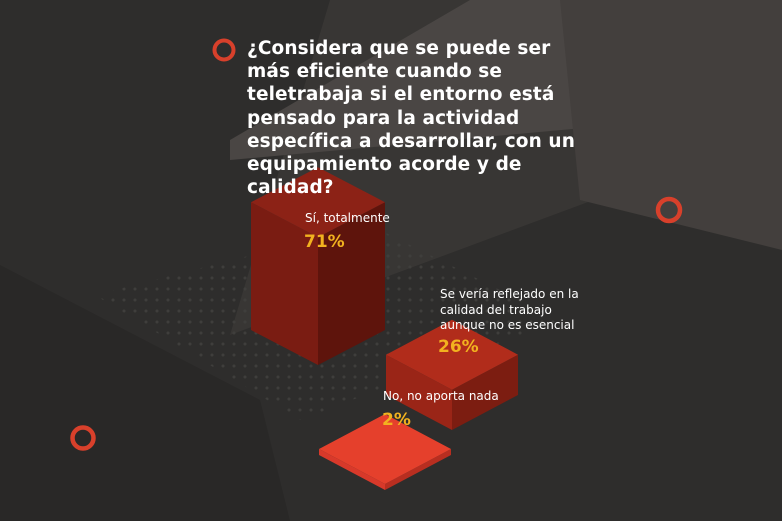 The image size is (782, 521). Describe the element at coordinates (458, 347) in the screenshot. I see `value-label-calidad-del-trabajo: 26%` at that location.